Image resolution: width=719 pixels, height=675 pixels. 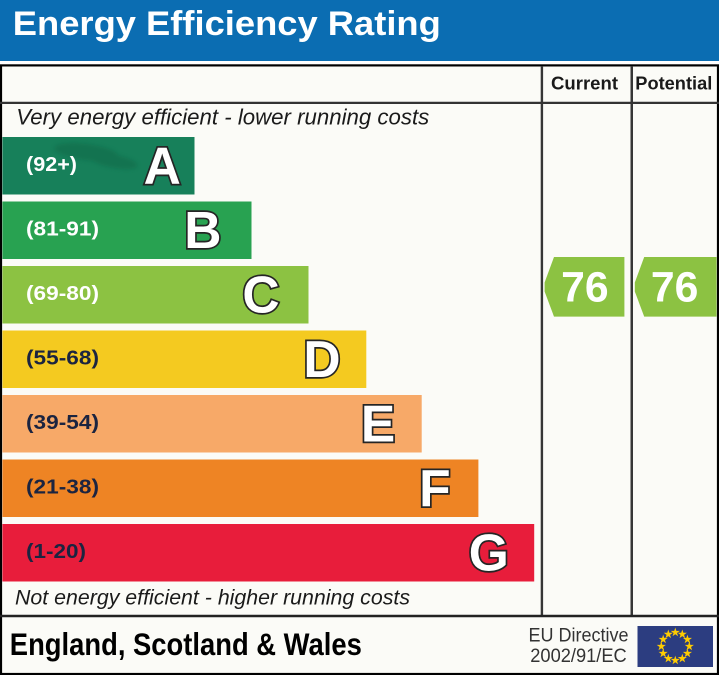 I want to click on svg-text: EU Directive, so click(x=579, y=636).